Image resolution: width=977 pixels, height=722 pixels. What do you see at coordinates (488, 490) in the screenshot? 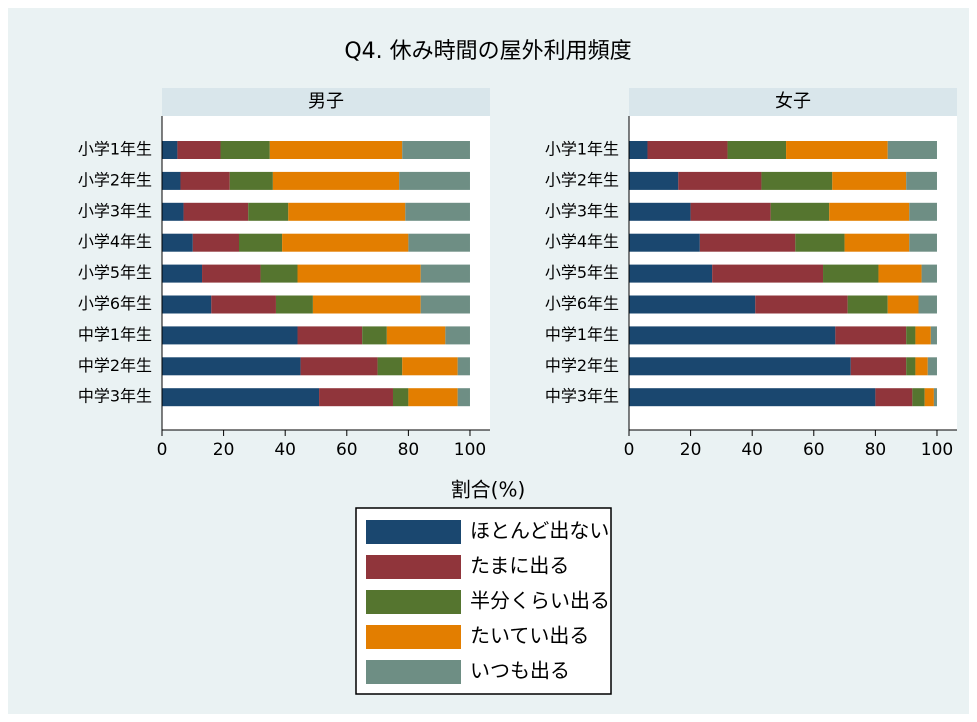
I see `x-axis-label: 割合(%)` at bounding box center [488, 490].